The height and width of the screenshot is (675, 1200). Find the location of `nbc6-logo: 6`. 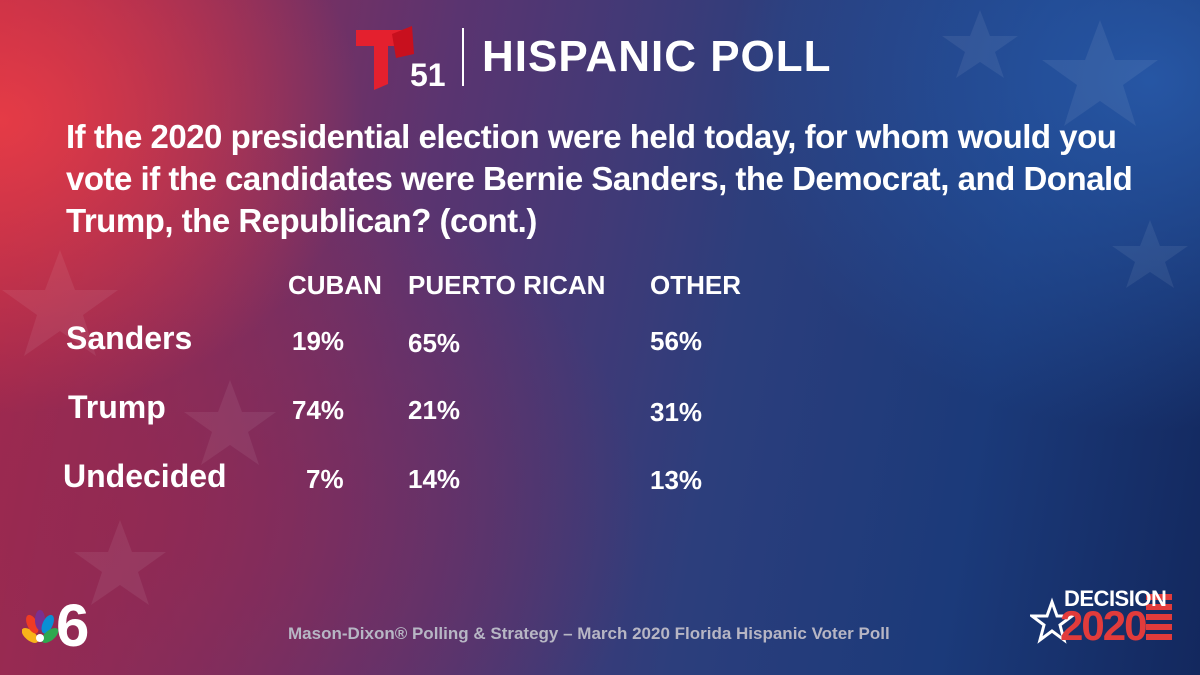

nbc6-logo: 6 is located at coordinates (57, 623).